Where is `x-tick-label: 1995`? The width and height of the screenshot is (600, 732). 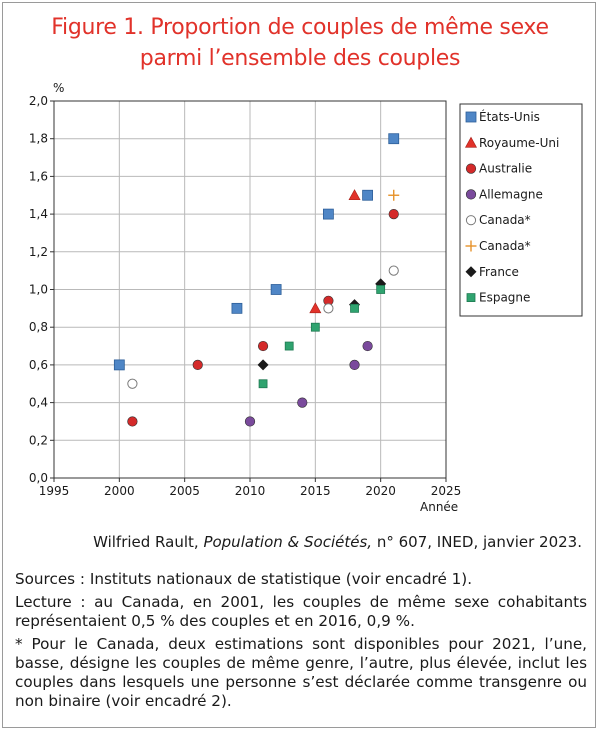 x-tick-label: 1995 is located at coordinates (54, 491).